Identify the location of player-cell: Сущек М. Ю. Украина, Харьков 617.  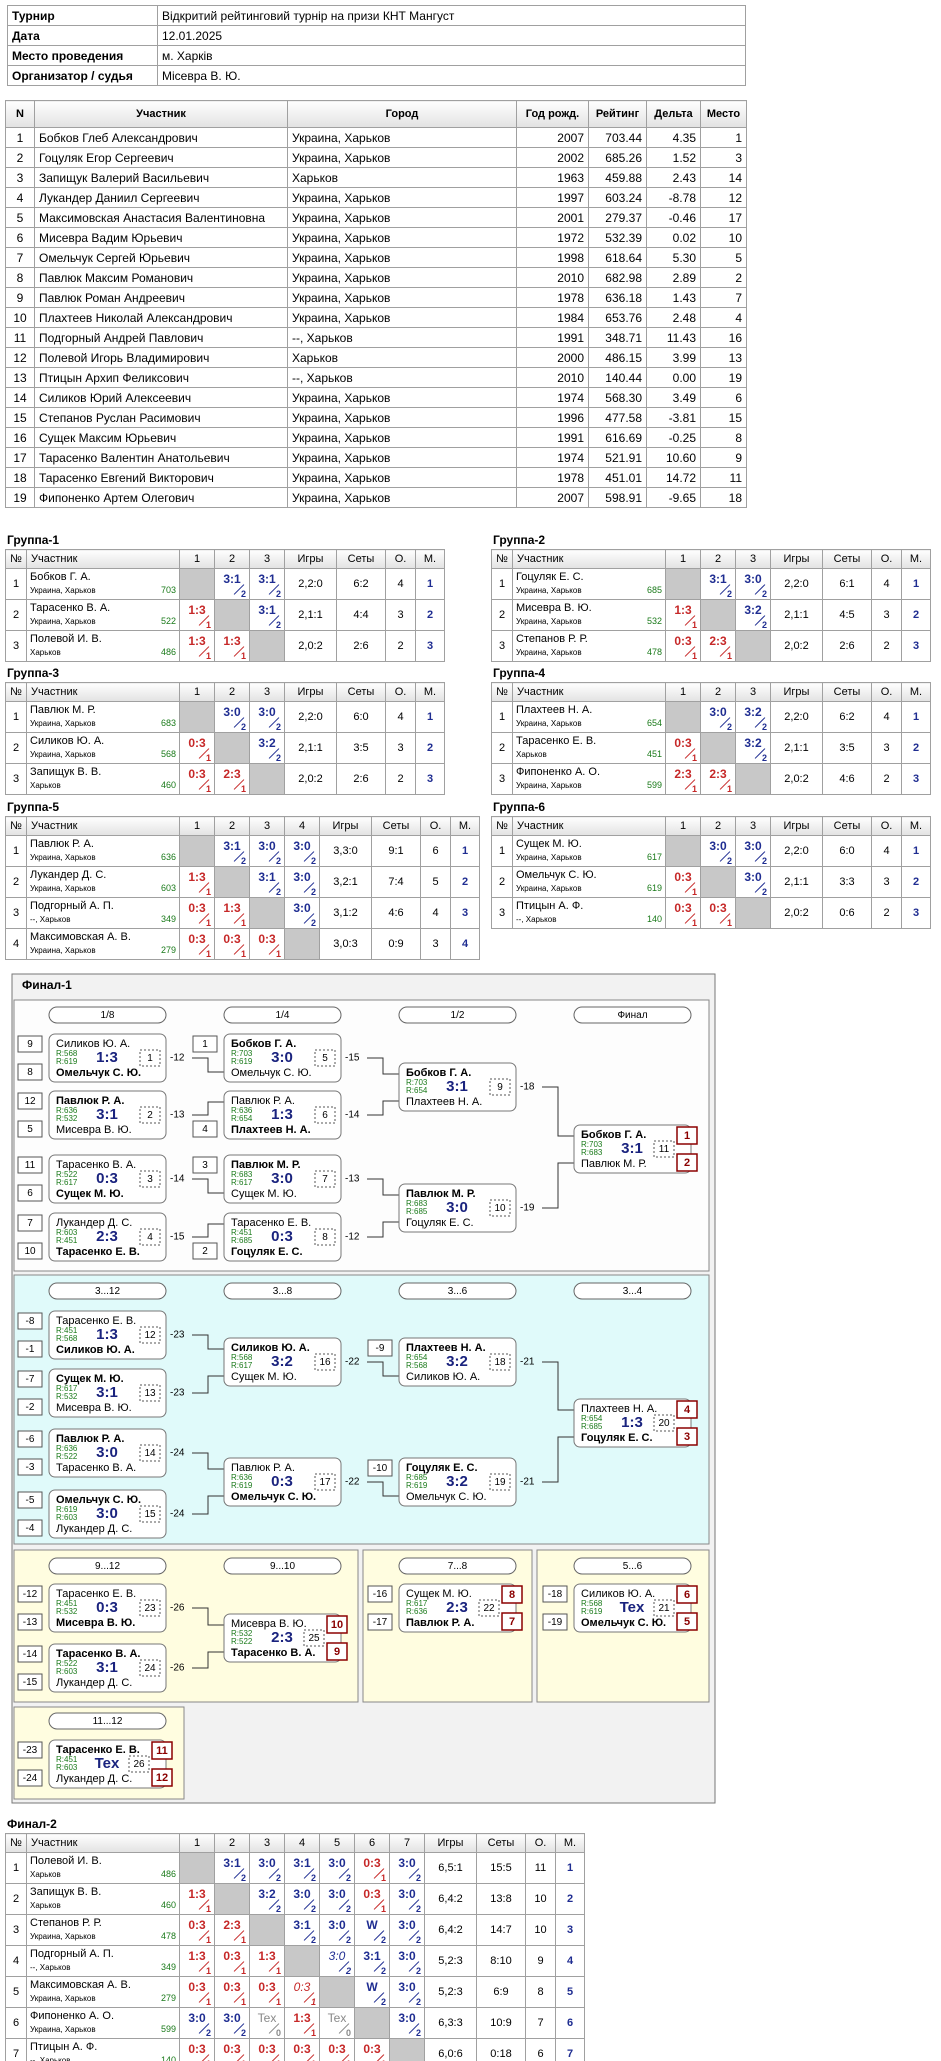
(589, 851).